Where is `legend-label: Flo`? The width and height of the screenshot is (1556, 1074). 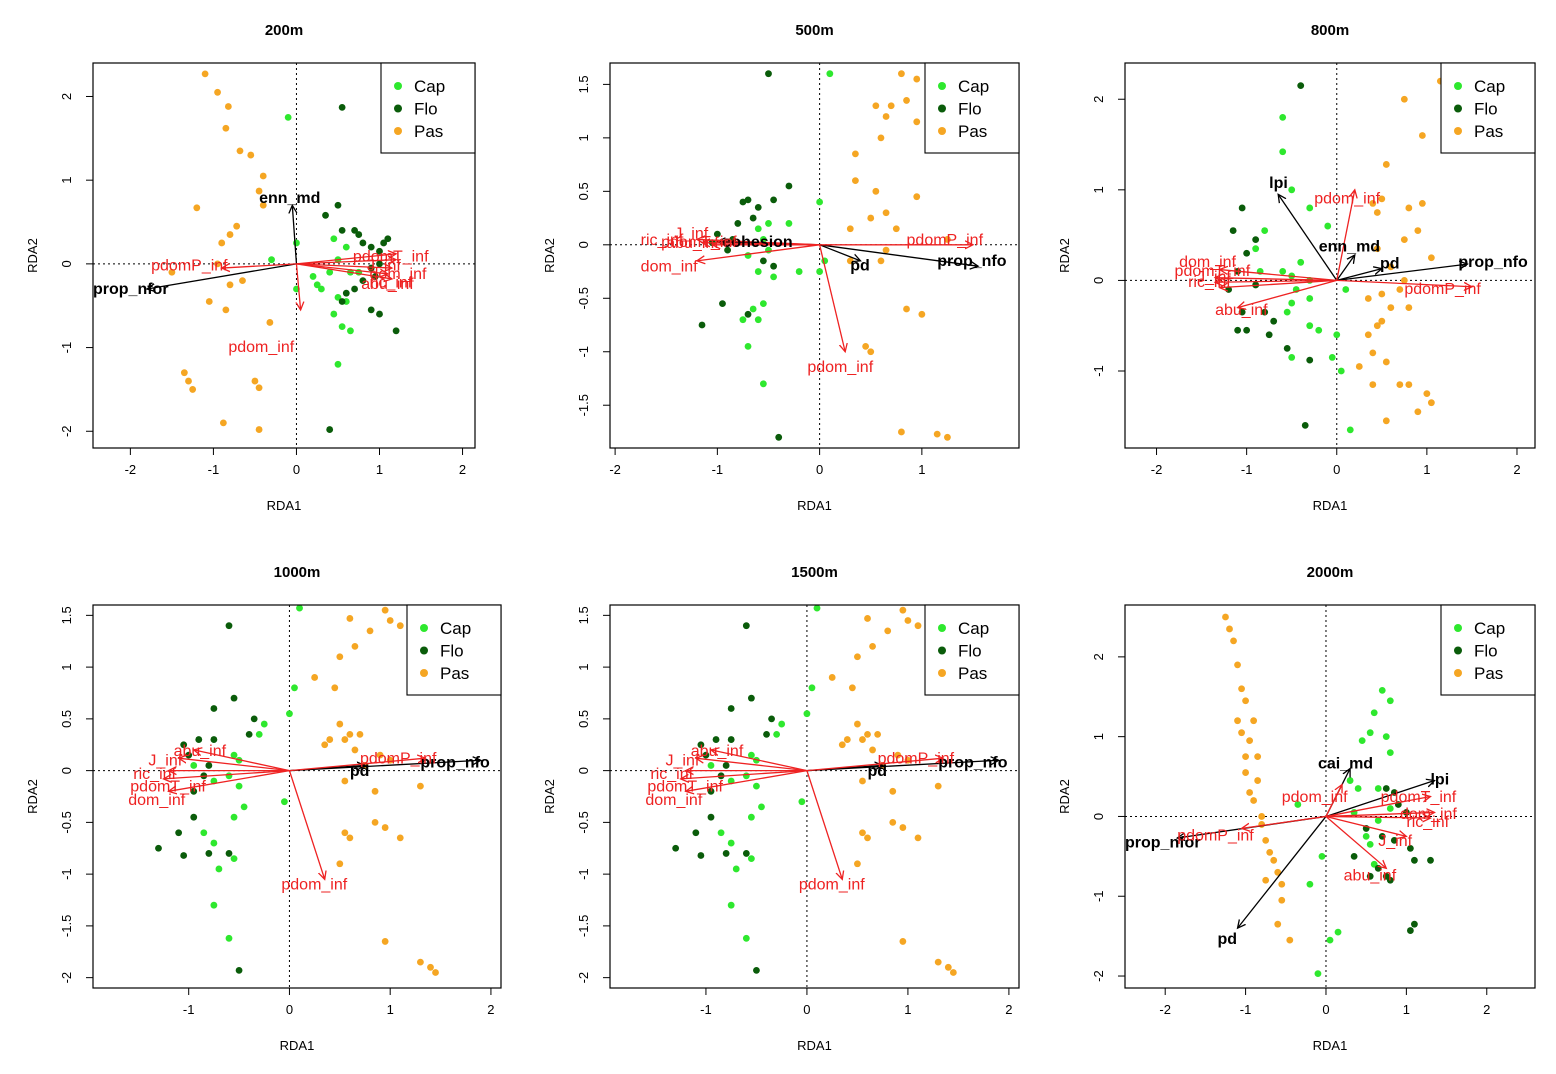
legend-label: Flo is located at coordinates (452, 651).